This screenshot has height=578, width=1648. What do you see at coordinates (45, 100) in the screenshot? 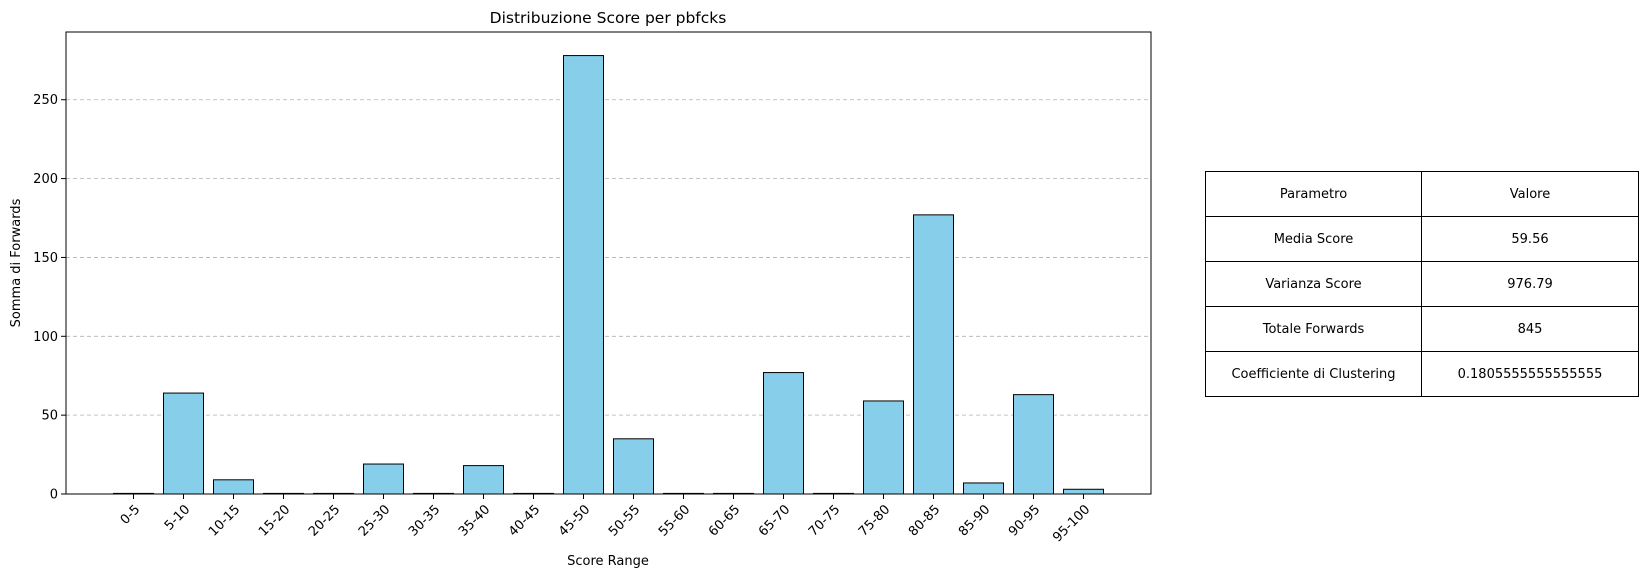
I see `y-tick-label: 250` at bounding box center [45, 100].